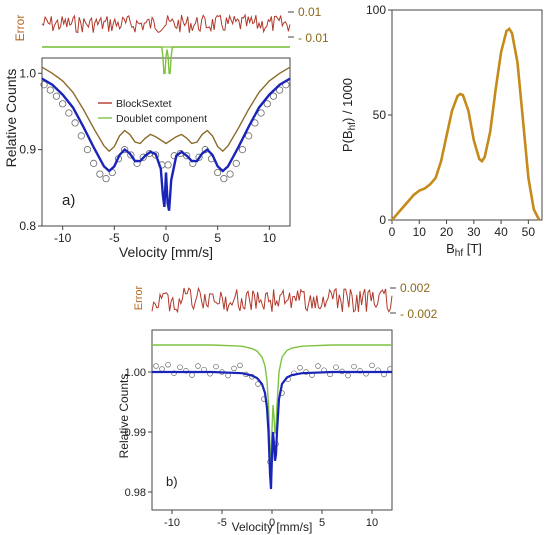  What do you see at coordinates (272, 403) in the screenshot?
I see `panel-b-doublet-line` at bounding box center [272, 403].